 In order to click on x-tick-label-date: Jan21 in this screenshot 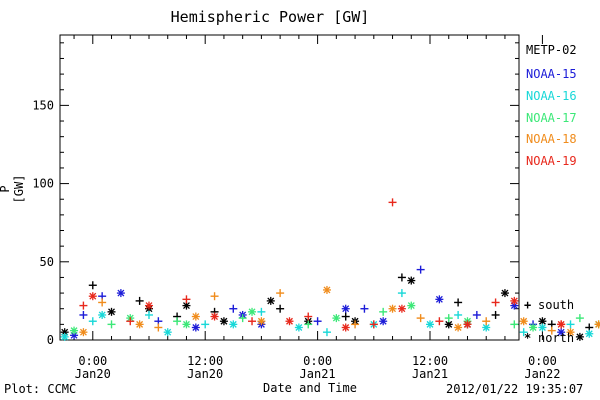, I will do `click(430, 374)`.